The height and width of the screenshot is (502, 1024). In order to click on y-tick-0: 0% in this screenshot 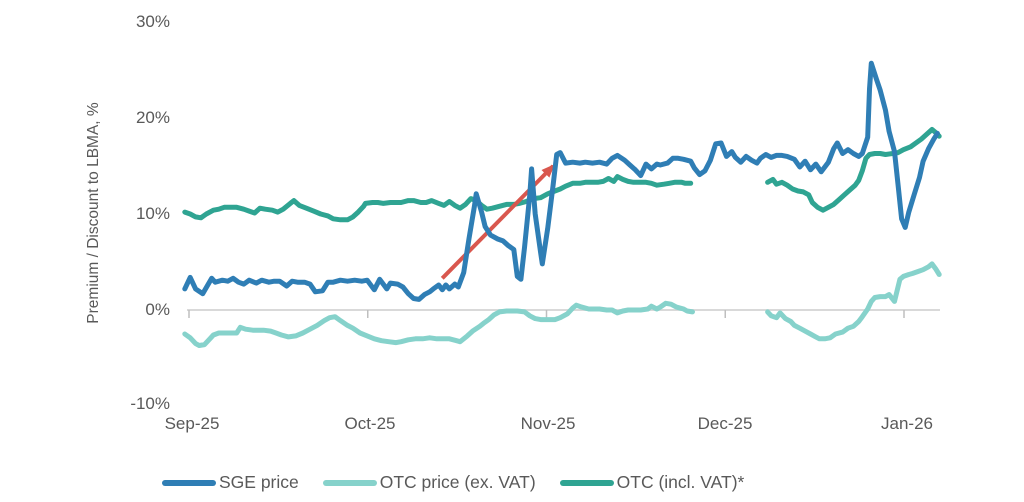, I will do `click(157, 309)`.